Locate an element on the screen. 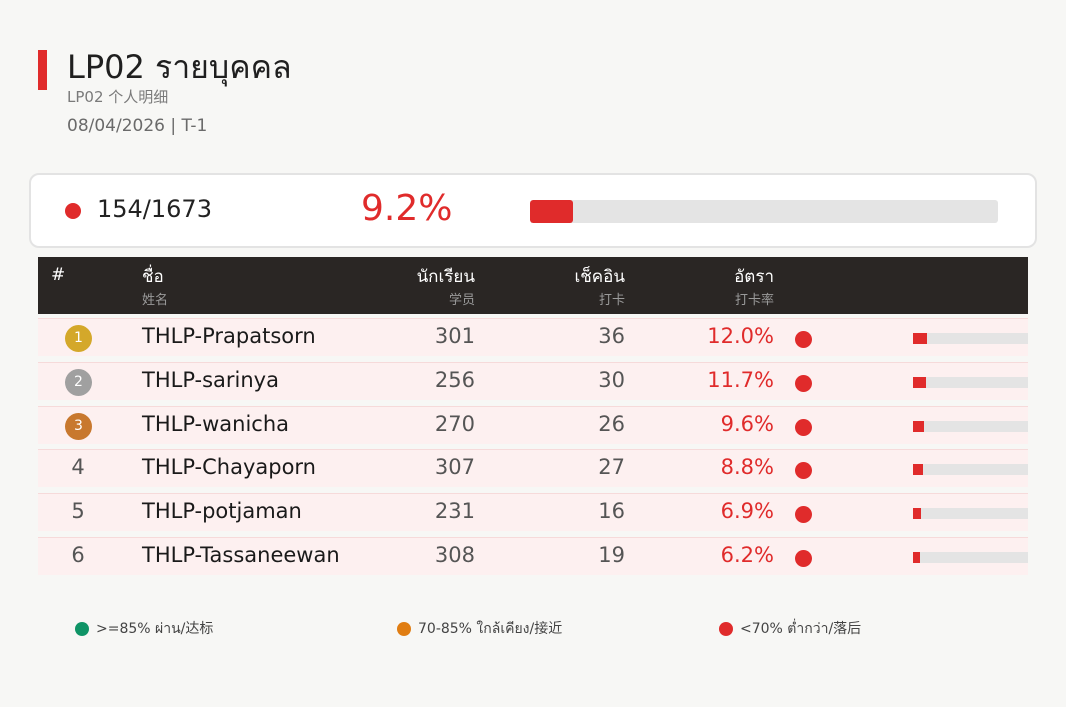  checkin-rate: 12.0% is located at coordinates (740, 336).